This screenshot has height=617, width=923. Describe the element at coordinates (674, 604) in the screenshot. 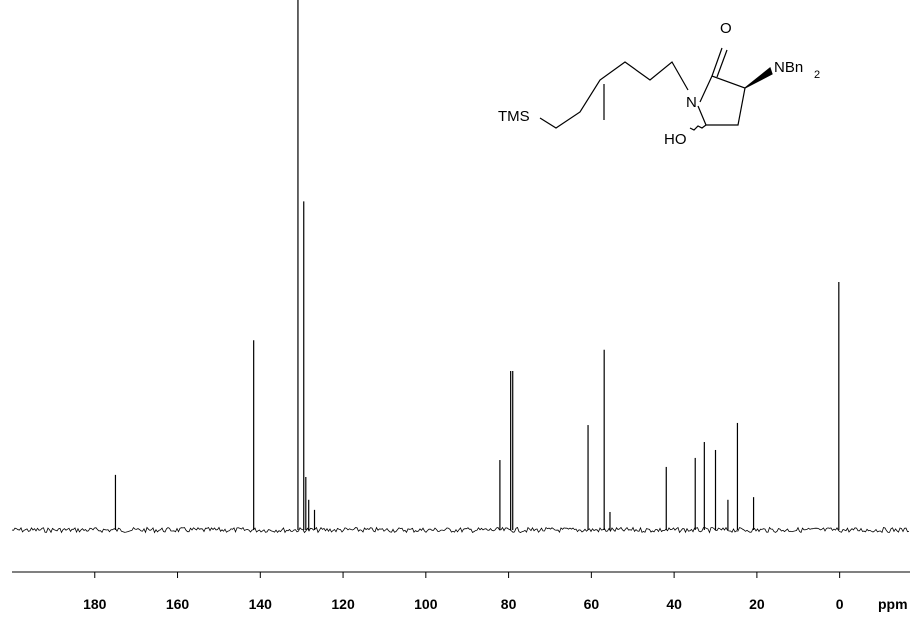

I see `x-tick-label: 40` at that location.